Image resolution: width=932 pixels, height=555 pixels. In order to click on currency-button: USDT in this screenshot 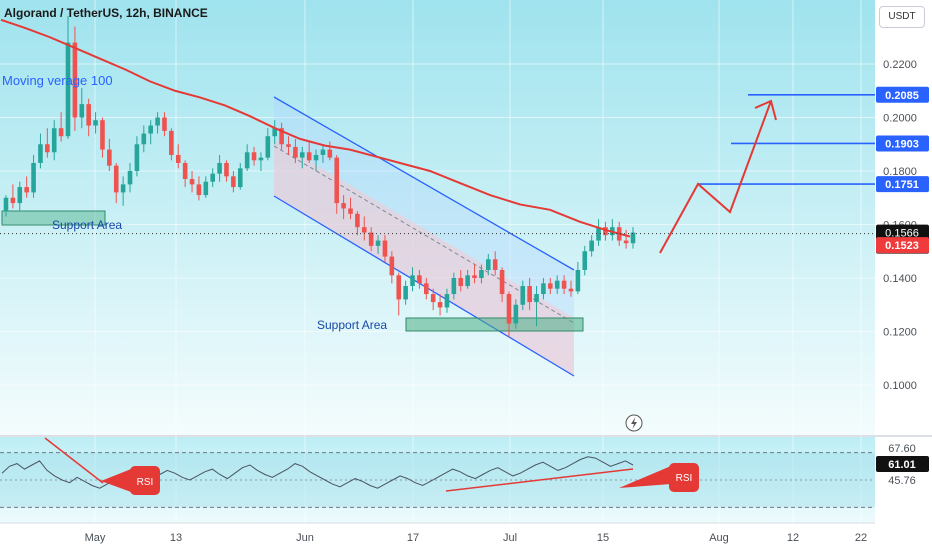, I will do `click(902, 17)`.